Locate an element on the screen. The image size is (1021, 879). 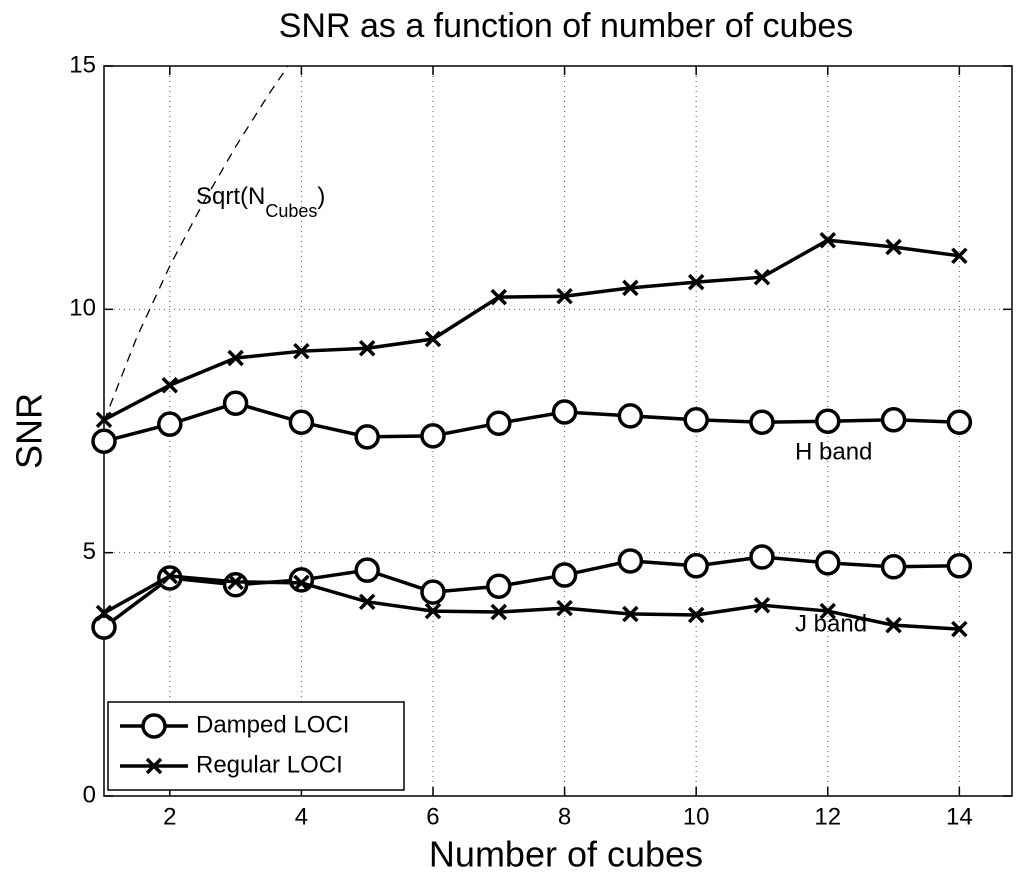
x-tick-label: 6 is located at coordinates (432, 816).